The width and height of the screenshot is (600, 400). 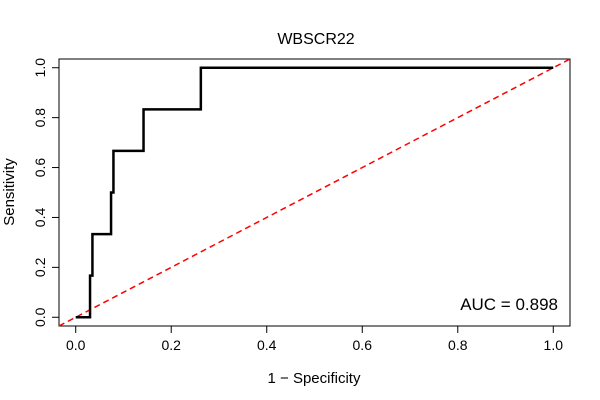 What do you see at coordinates (40, 68) in the screenshot?
I see `y-tick-label: 1.0` at bounding box center [40, 68].